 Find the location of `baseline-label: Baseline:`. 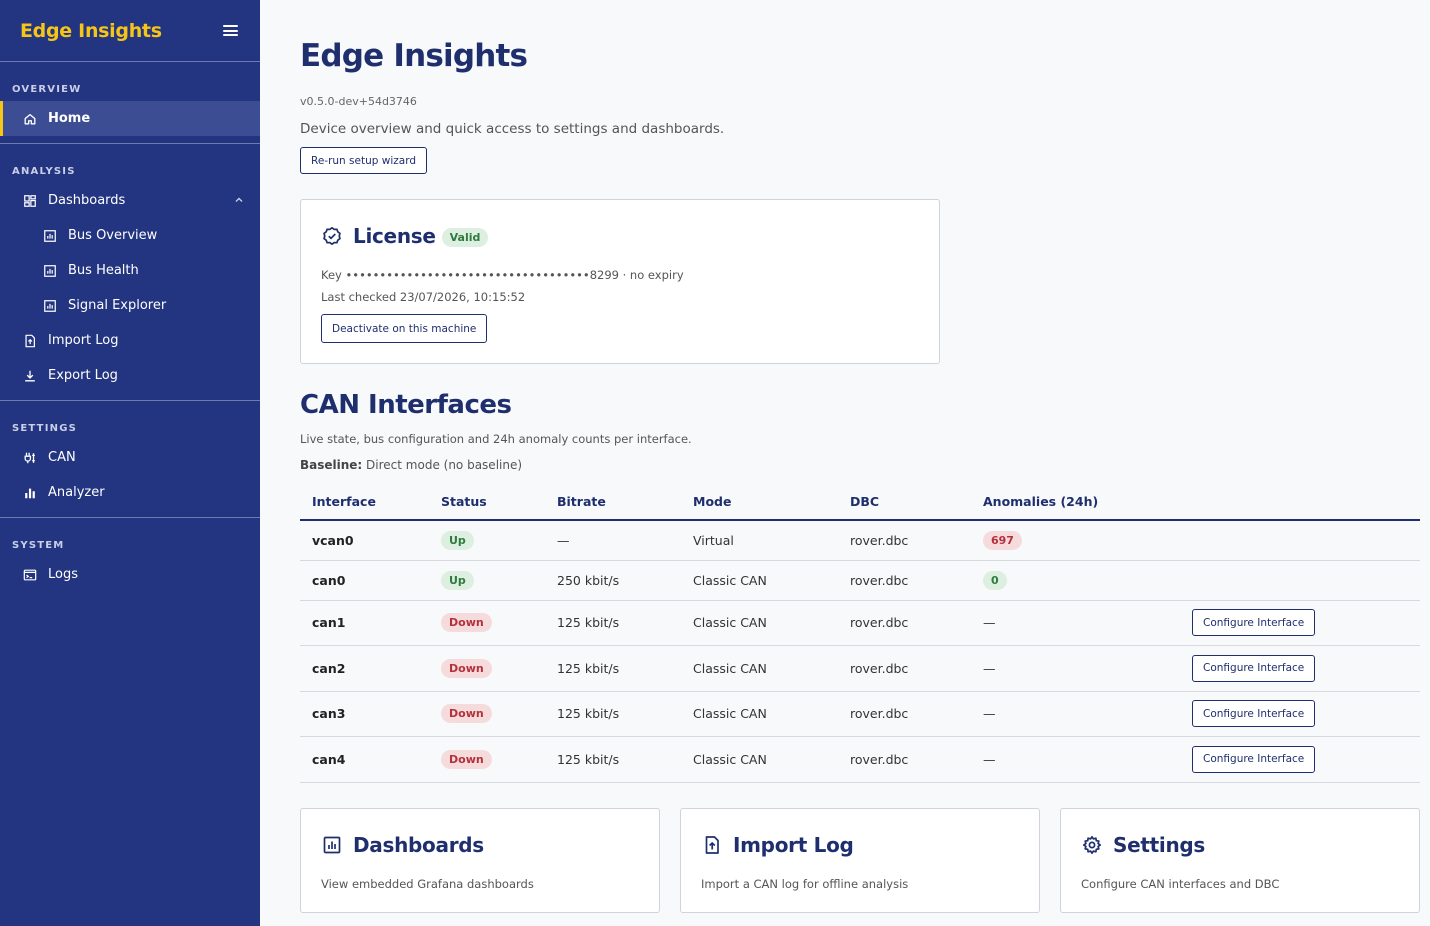

baseline-label: Baseline: is located at coordinates (331, 465).